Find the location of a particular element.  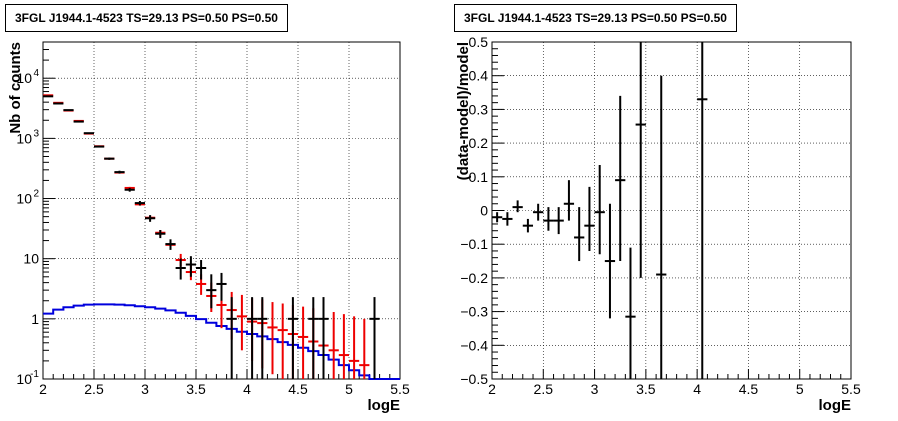

y-tick-label: −0.1 is located at coordinates (474, 244).